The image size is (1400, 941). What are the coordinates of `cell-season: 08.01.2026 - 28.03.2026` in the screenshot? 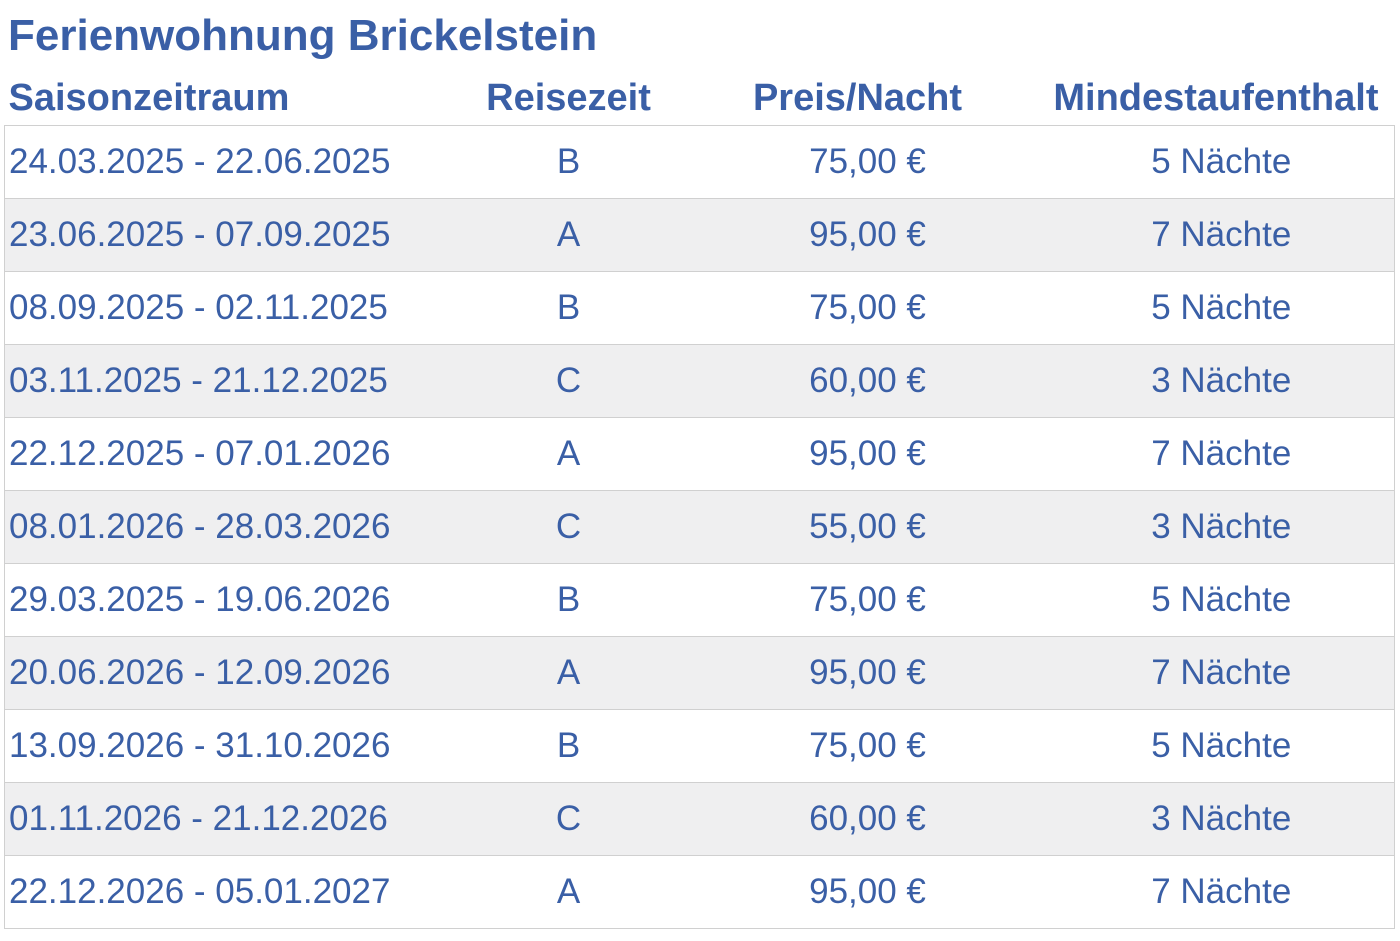 It's located at (237, 527).